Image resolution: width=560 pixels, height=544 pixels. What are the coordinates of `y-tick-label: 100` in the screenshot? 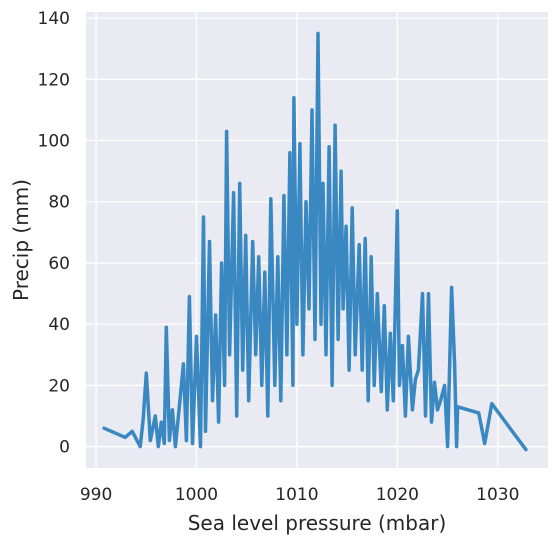 It's located at (54, 142).